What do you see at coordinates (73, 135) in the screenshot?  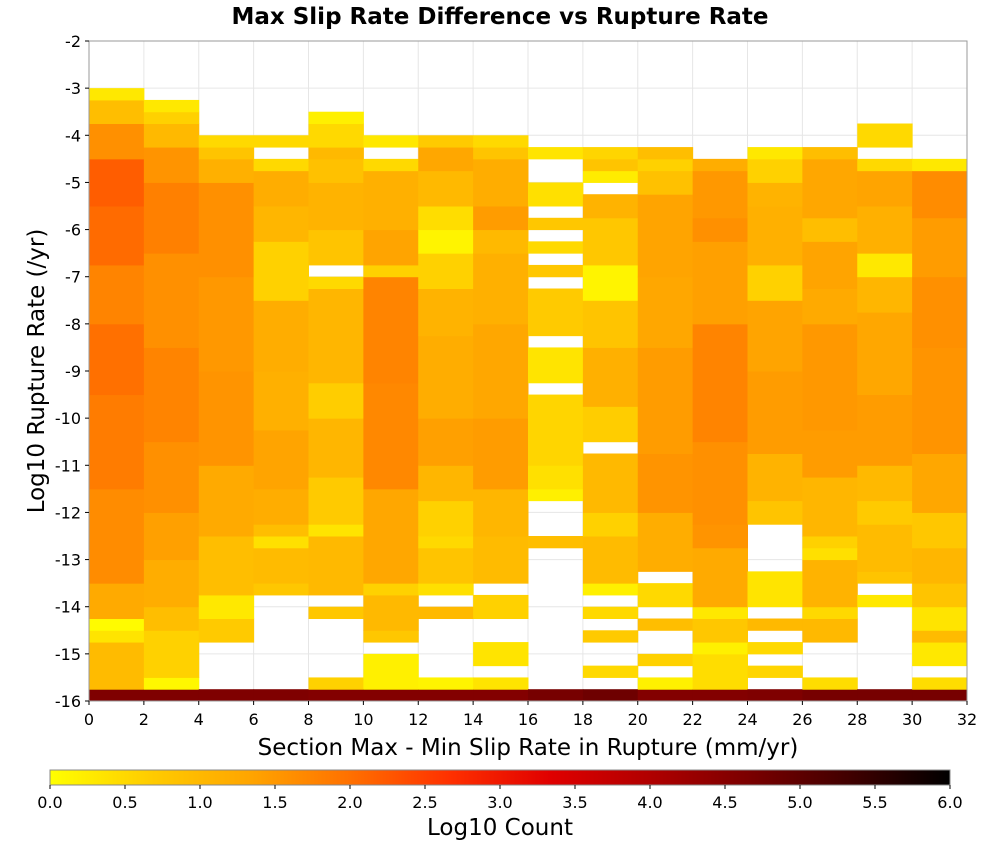 I see `y-tick-label: -4` at bounding box center [73, 135].